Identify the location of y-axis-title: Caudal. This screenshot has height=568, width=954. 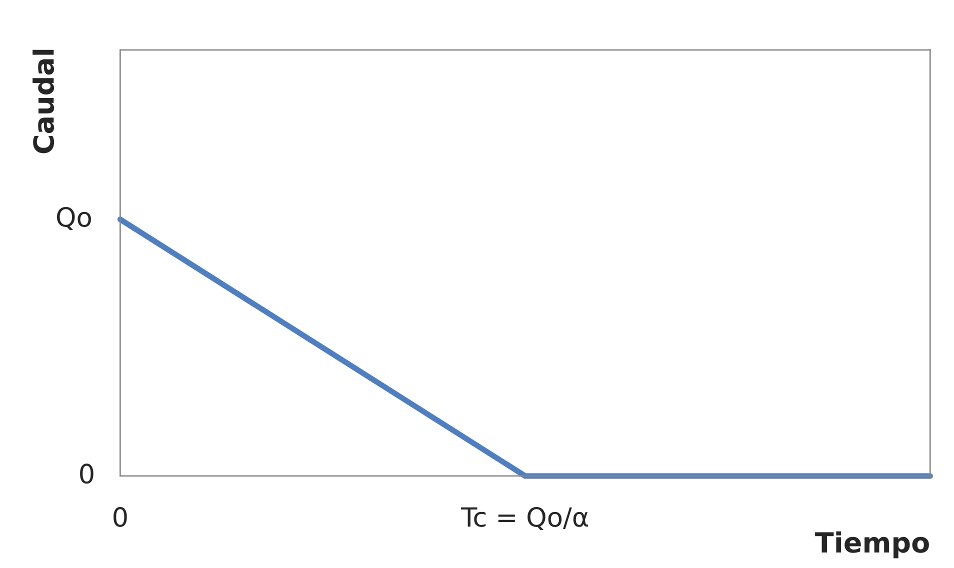
(43, 102).